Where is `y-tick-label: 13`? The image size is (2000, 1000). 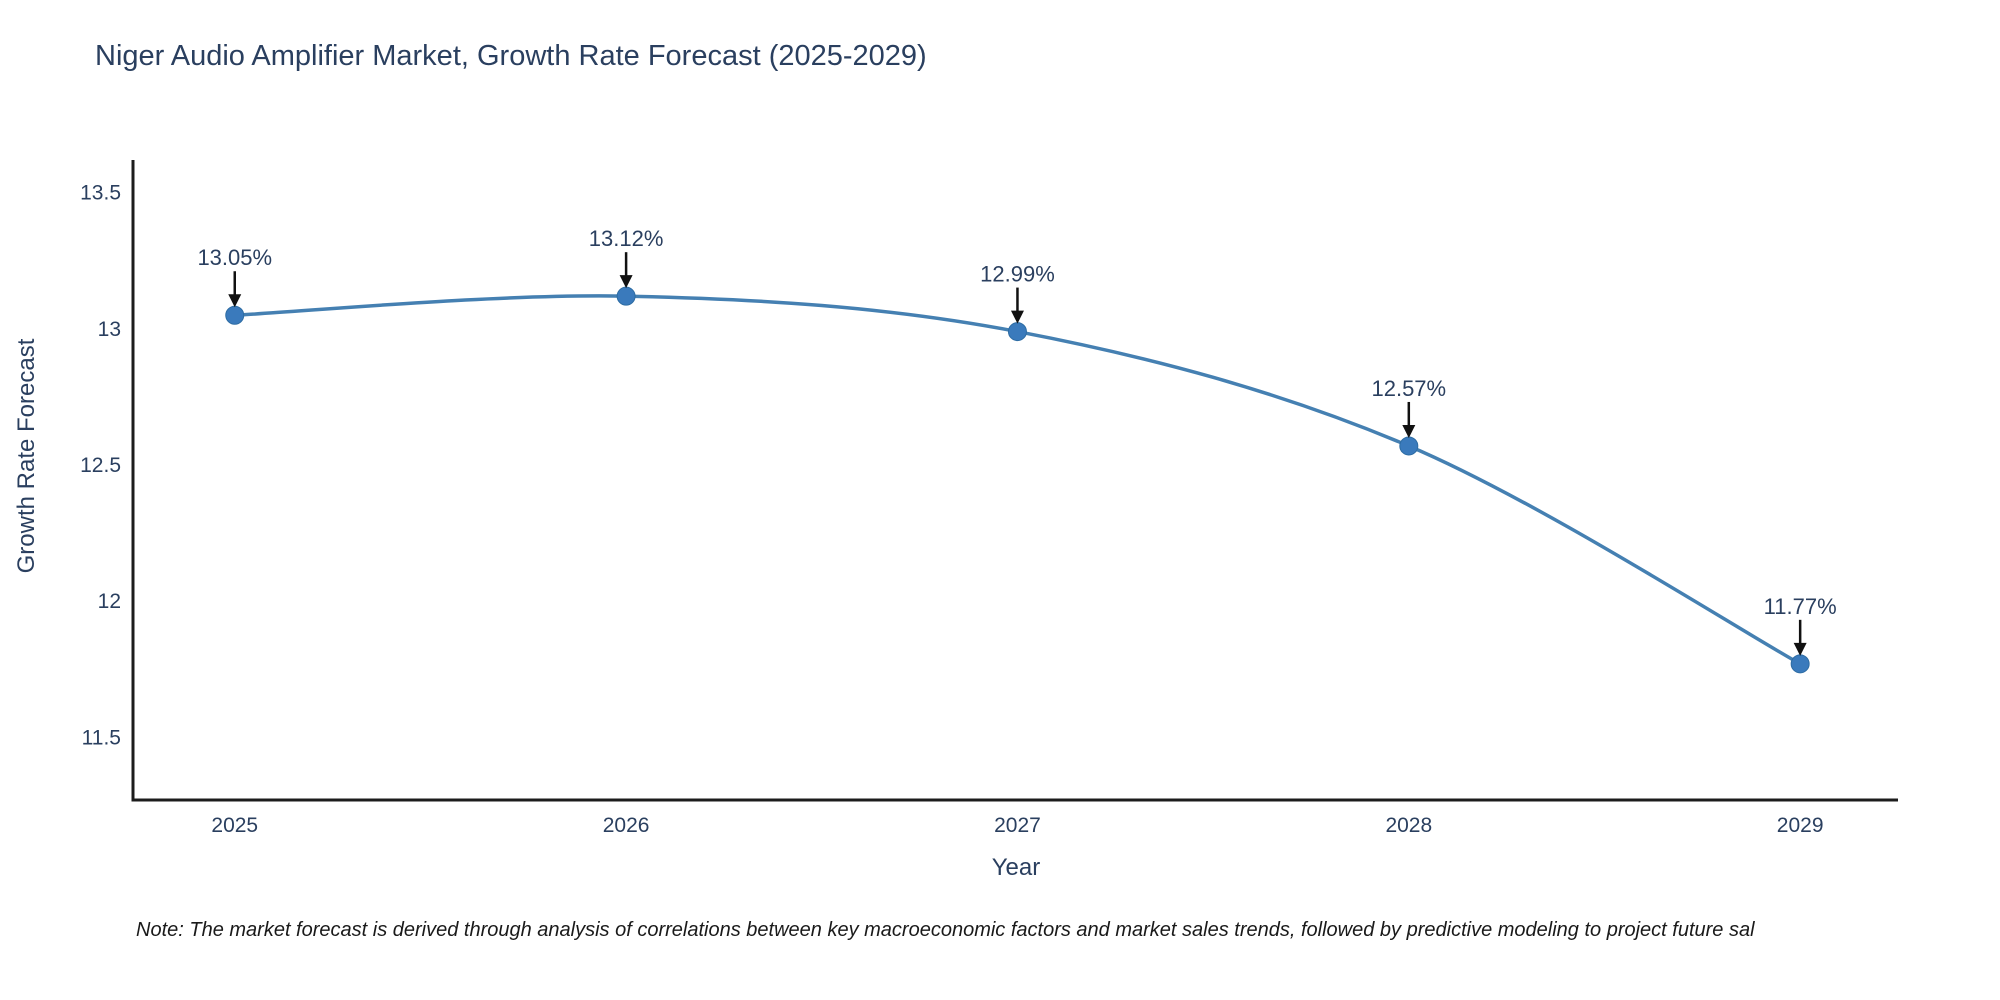
y-tick-label: 13 is located at coordinates (109, 329).